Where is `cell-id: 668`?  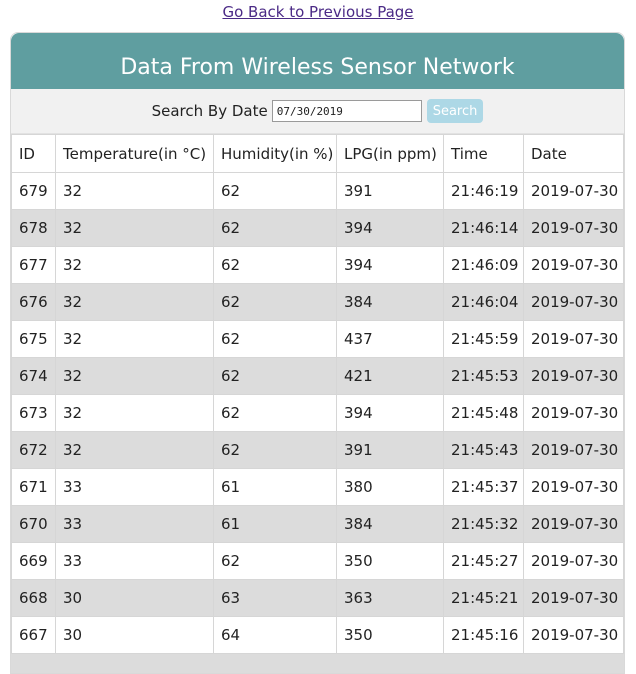
cell-id: 668 is located at coordinates (33, 598).